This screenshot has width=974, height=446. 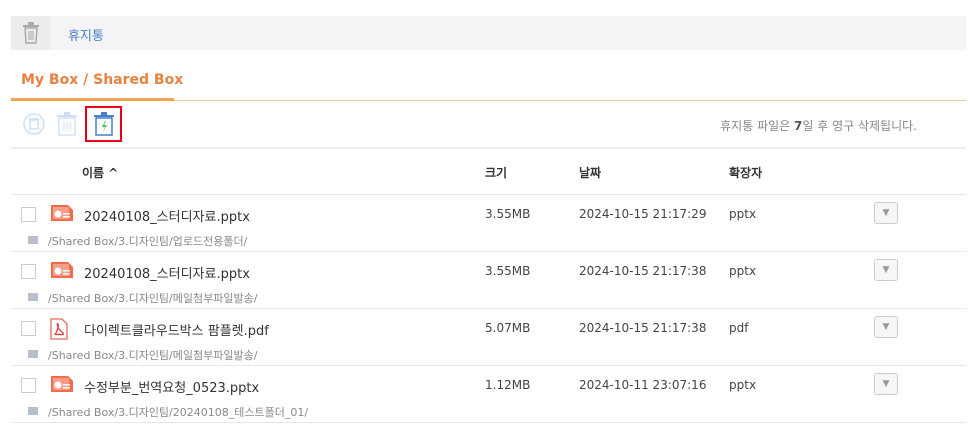 I want to click on retention-notice: 휴지통 파일은 7일 후 영구 삭제됩니다., so click(x=818, y=125).